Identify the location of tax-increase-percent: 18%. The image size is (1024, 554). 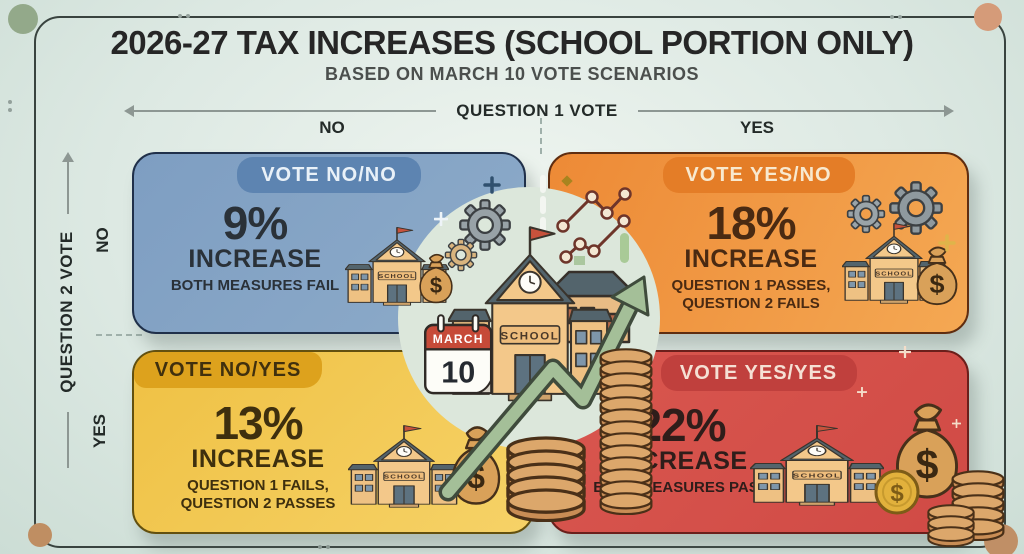
(751, 223).